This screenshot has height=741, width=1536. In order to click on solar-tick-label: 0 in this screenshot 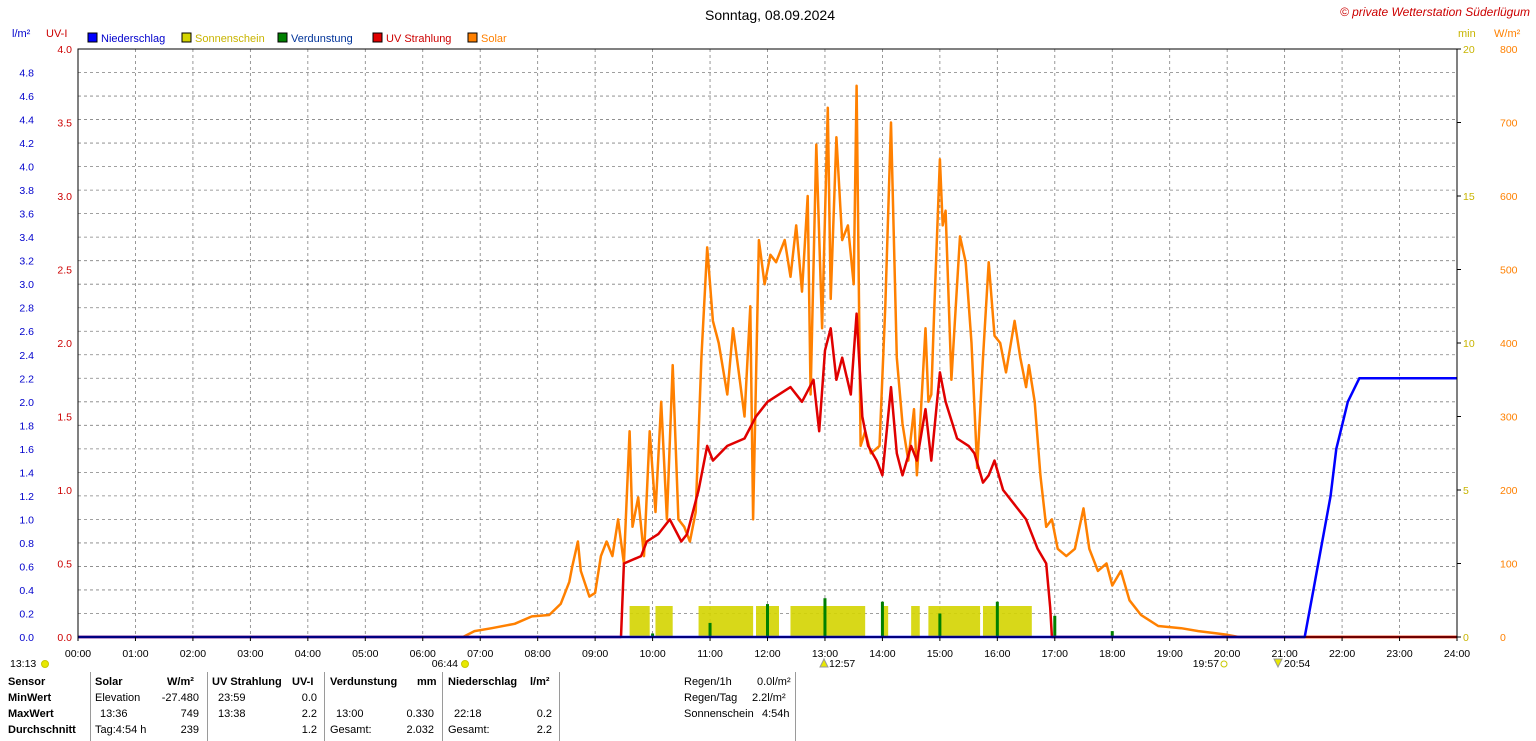, I will do `click(1503, 638)`.